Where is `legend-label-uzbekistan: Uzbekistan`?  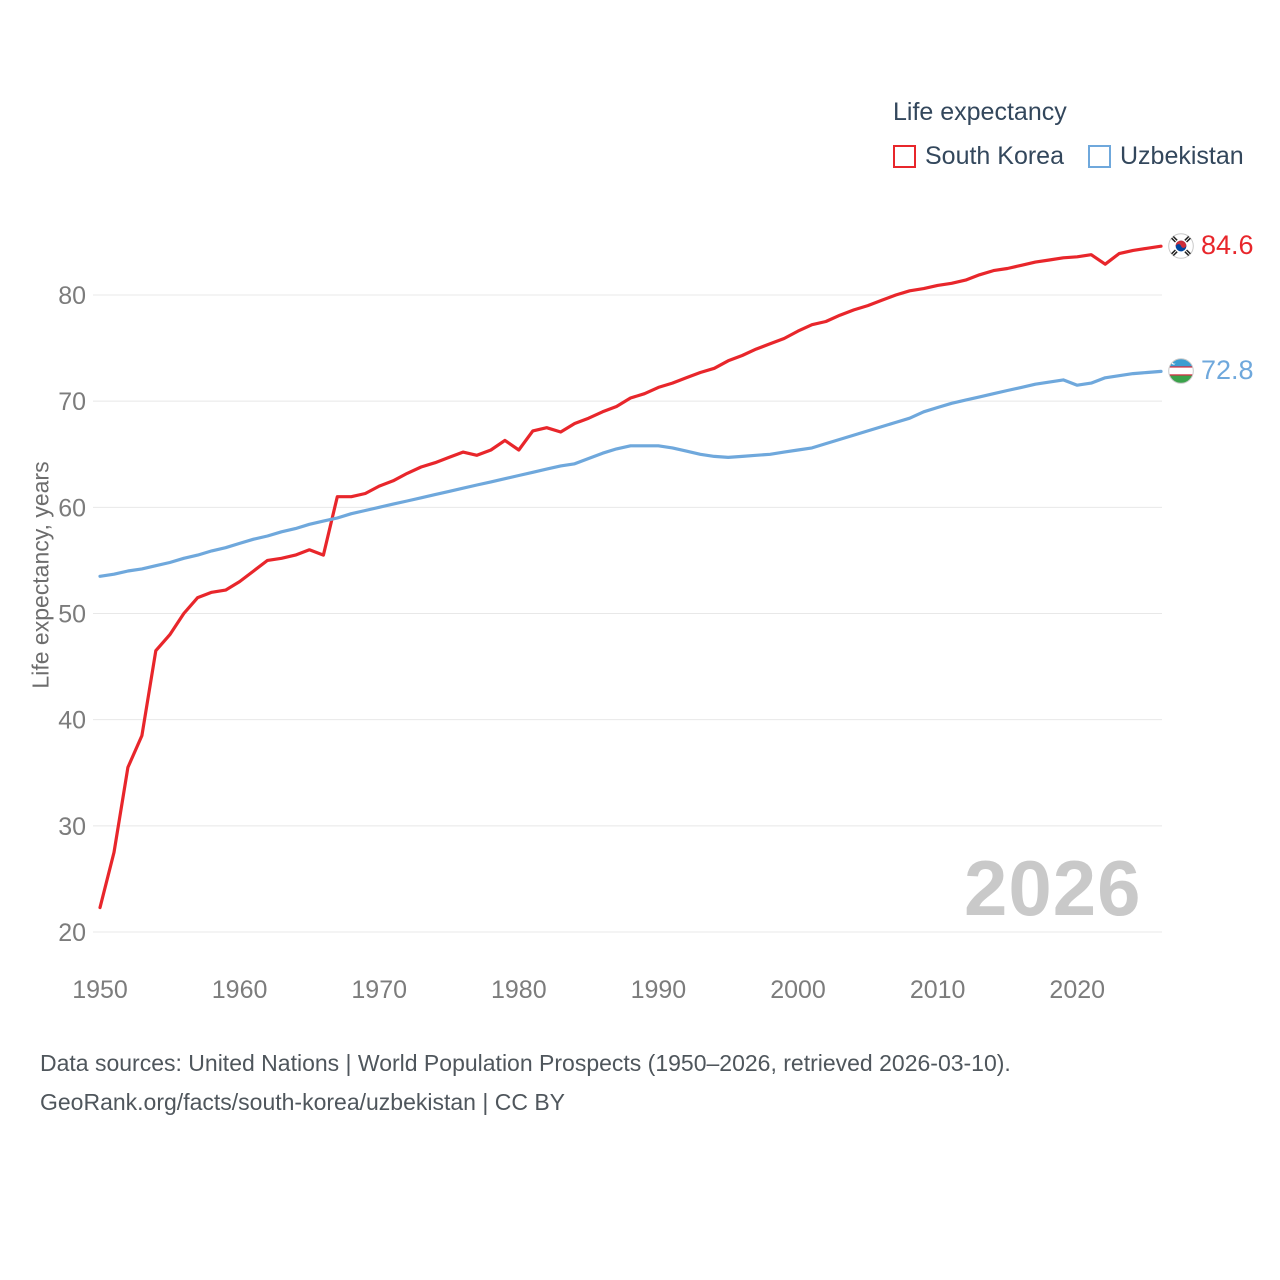 legend-label-uzbekistan: Uzbekistan is located at coordinates (1182, 156).